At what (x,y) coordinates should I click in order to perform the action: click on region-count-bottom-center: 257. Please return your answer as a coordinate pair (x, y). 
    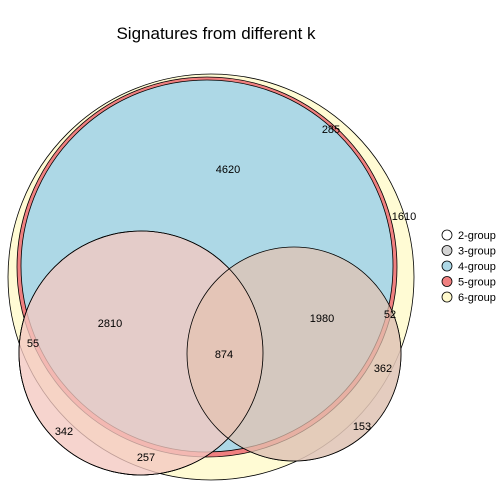
    Looking at the image, I should click on (146, 458).